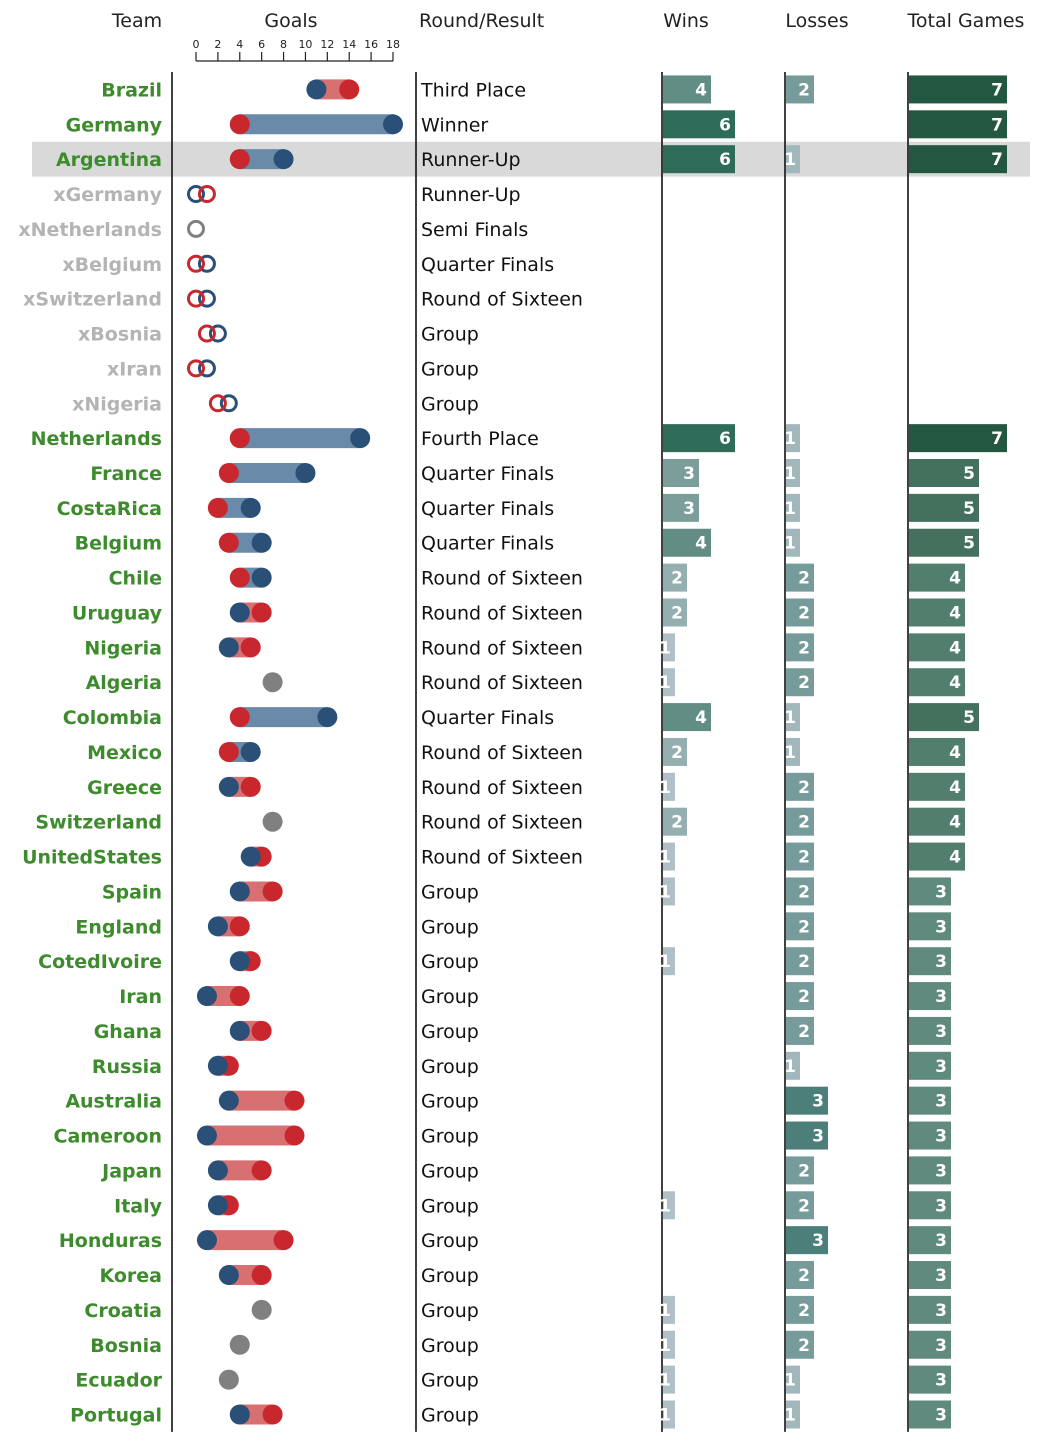  What do you see at coordinates (138, 1206) in the screenshot?
I see `team-label: Italy` at bounding box center [138, 1206].